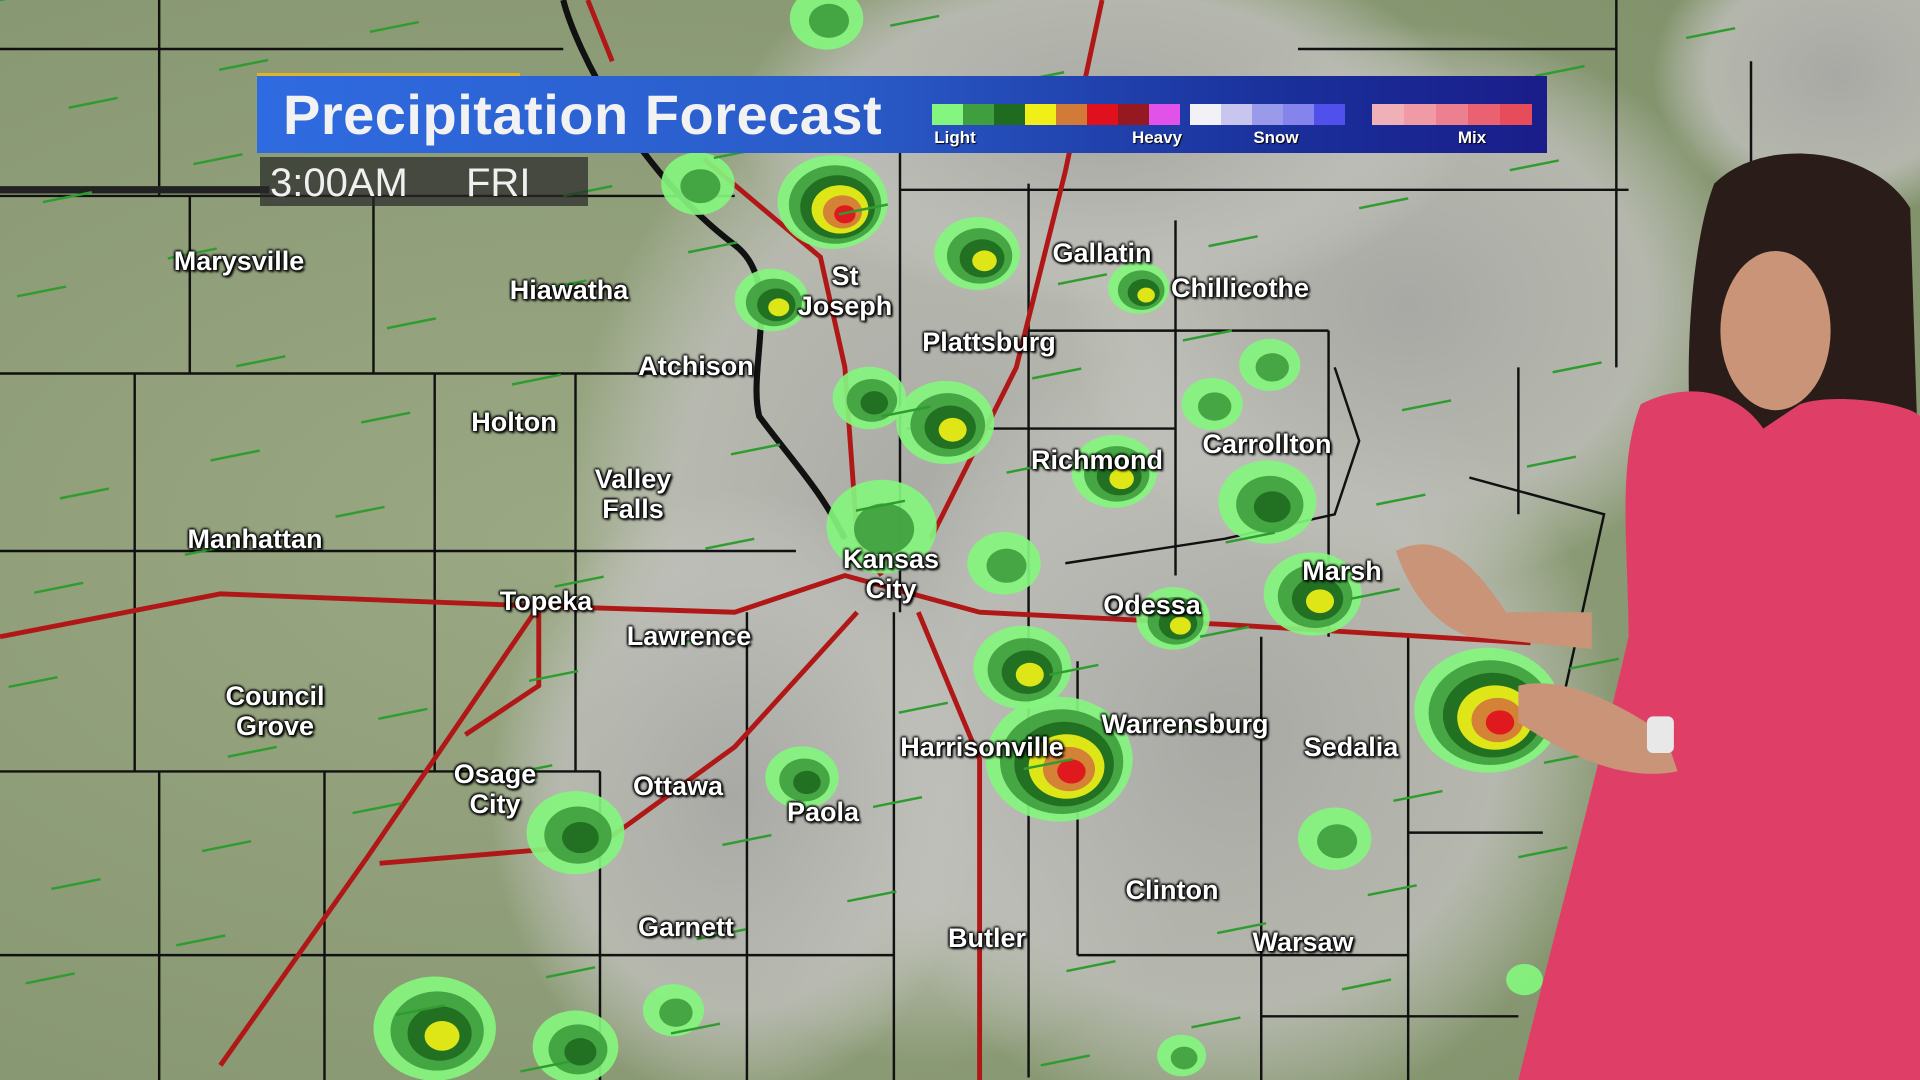  Describe the element at coordinates (1351, 747) in the screenshot. I see `city-label: Sedalia` at that location.